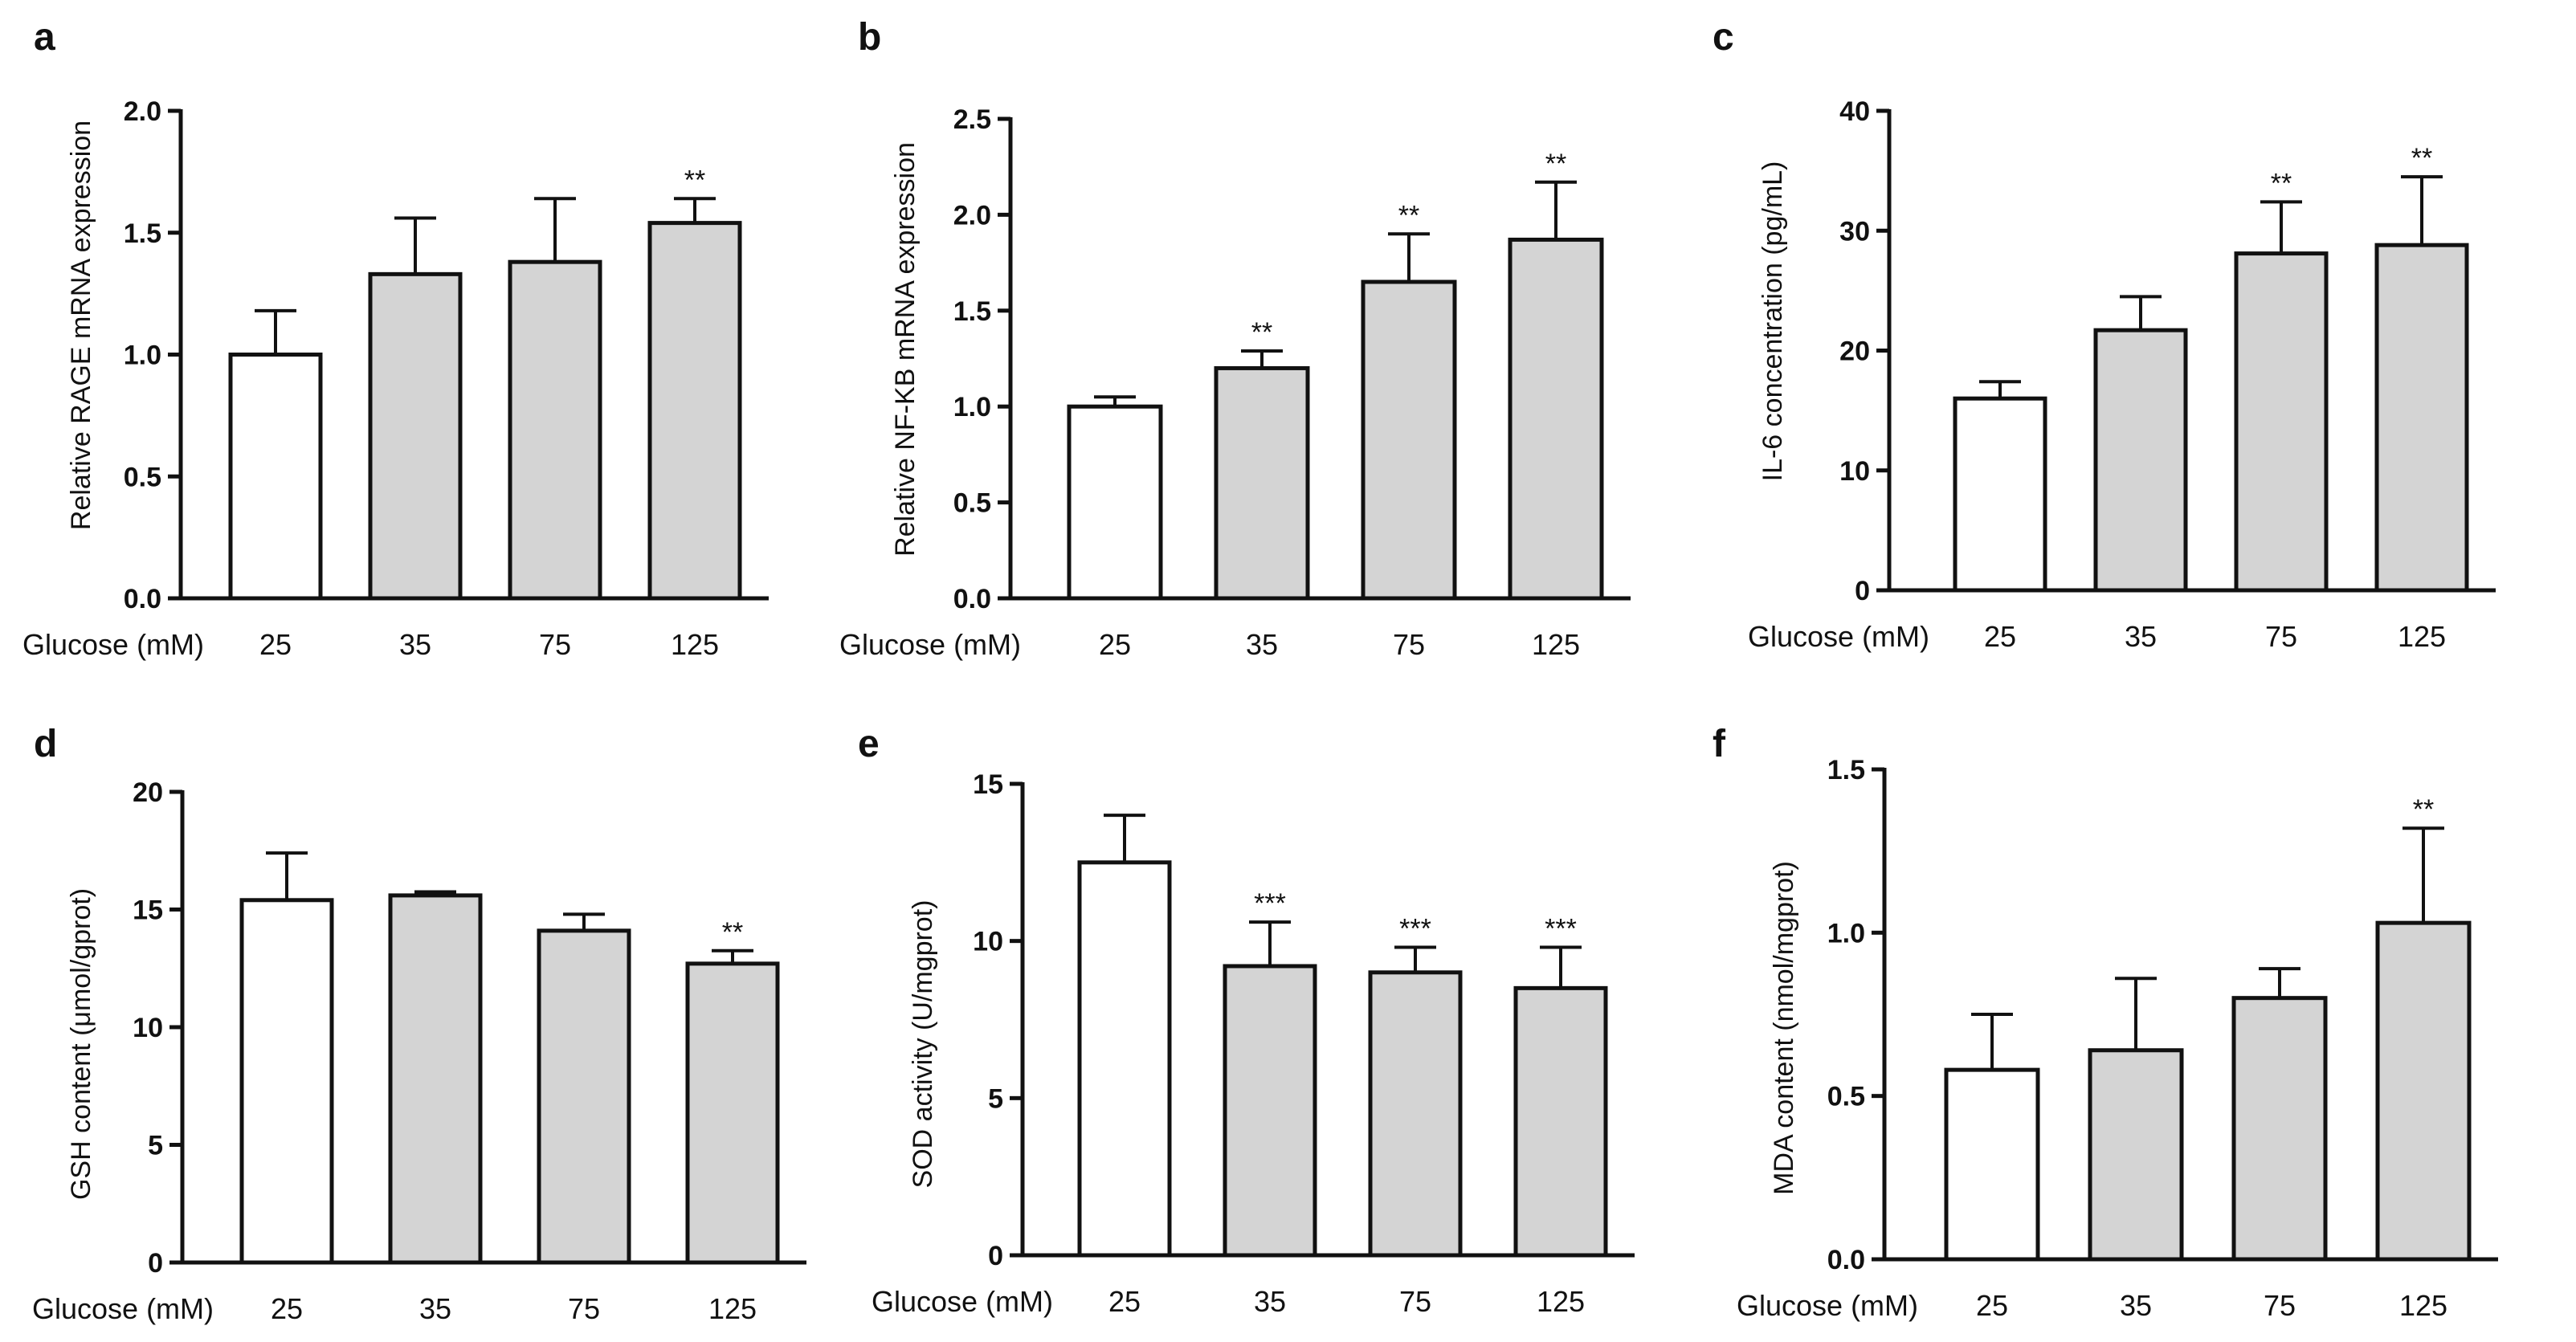 The image size is (2576, 1342). I want to click on panel-c-x-tick-25: 25, so click(2000, 636).